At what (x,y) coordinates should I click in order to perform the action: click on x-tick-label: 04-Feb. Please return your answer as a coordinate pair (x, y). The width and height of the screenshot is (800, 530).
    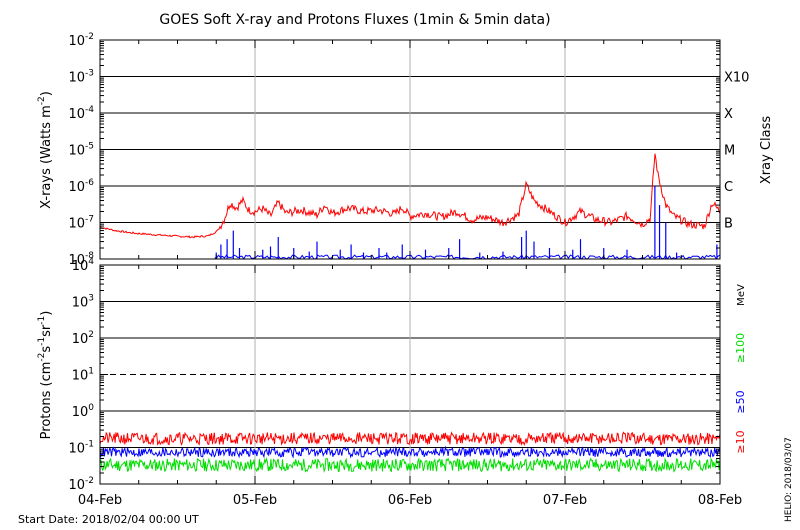
    Looking at the image, I should click on (100, 500).